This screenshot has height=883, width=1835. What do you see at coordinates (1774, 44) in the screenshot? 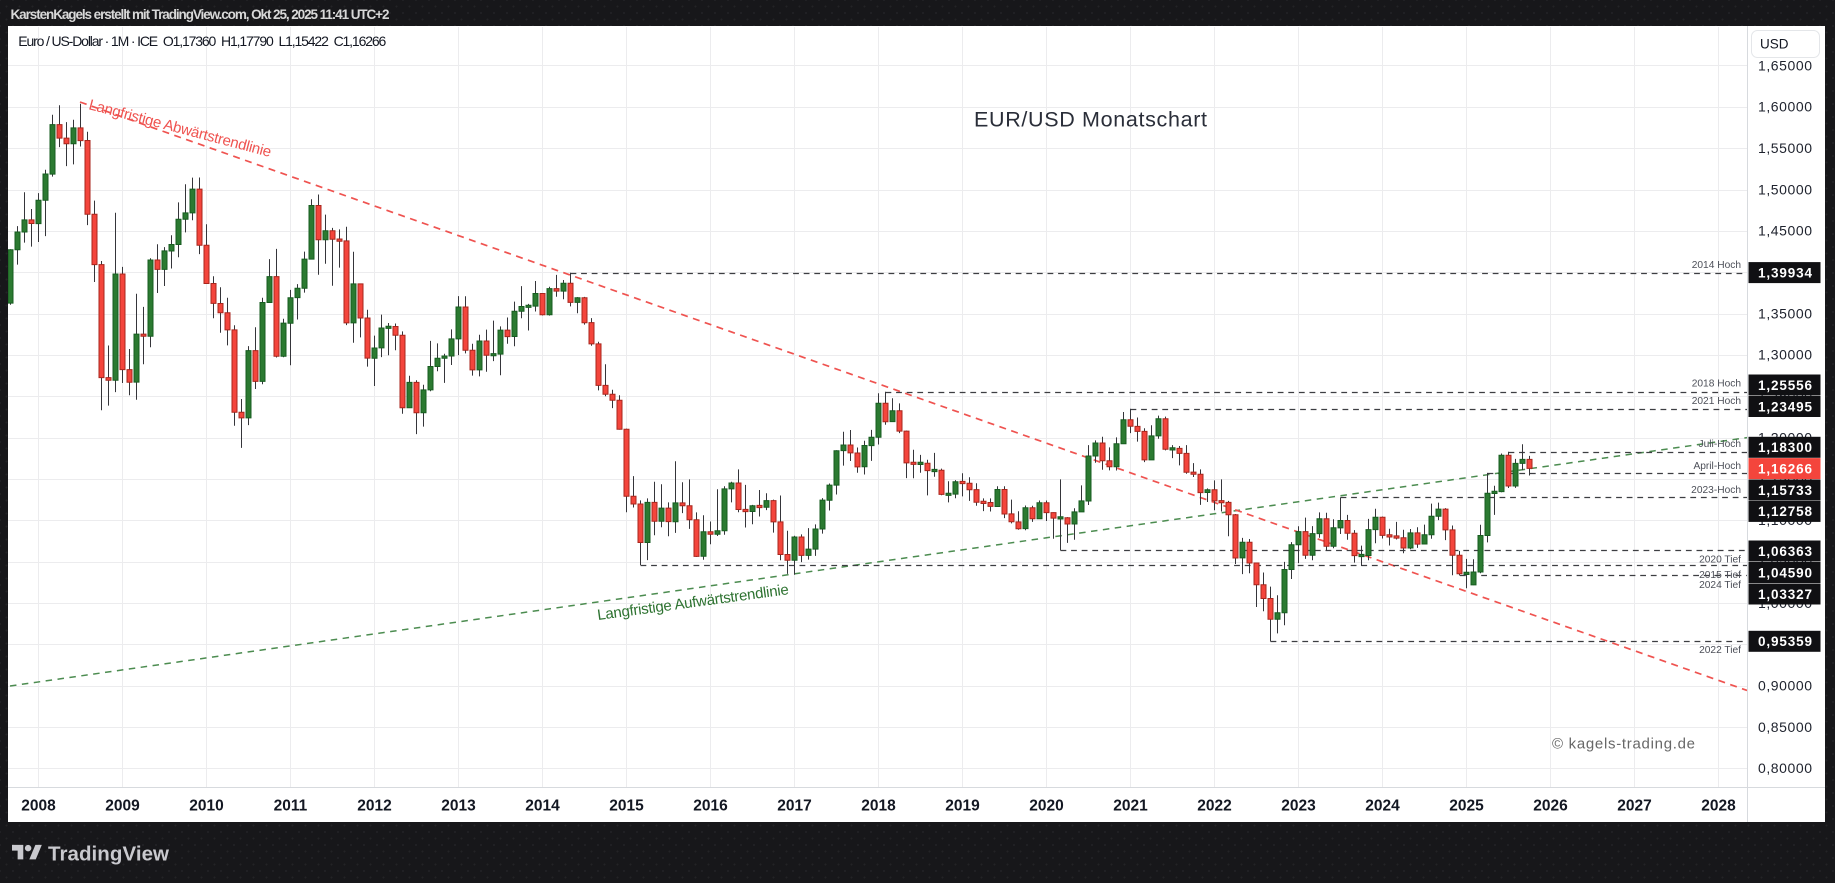
I see `svg-text: USD` at bounding box center [1774, 44].